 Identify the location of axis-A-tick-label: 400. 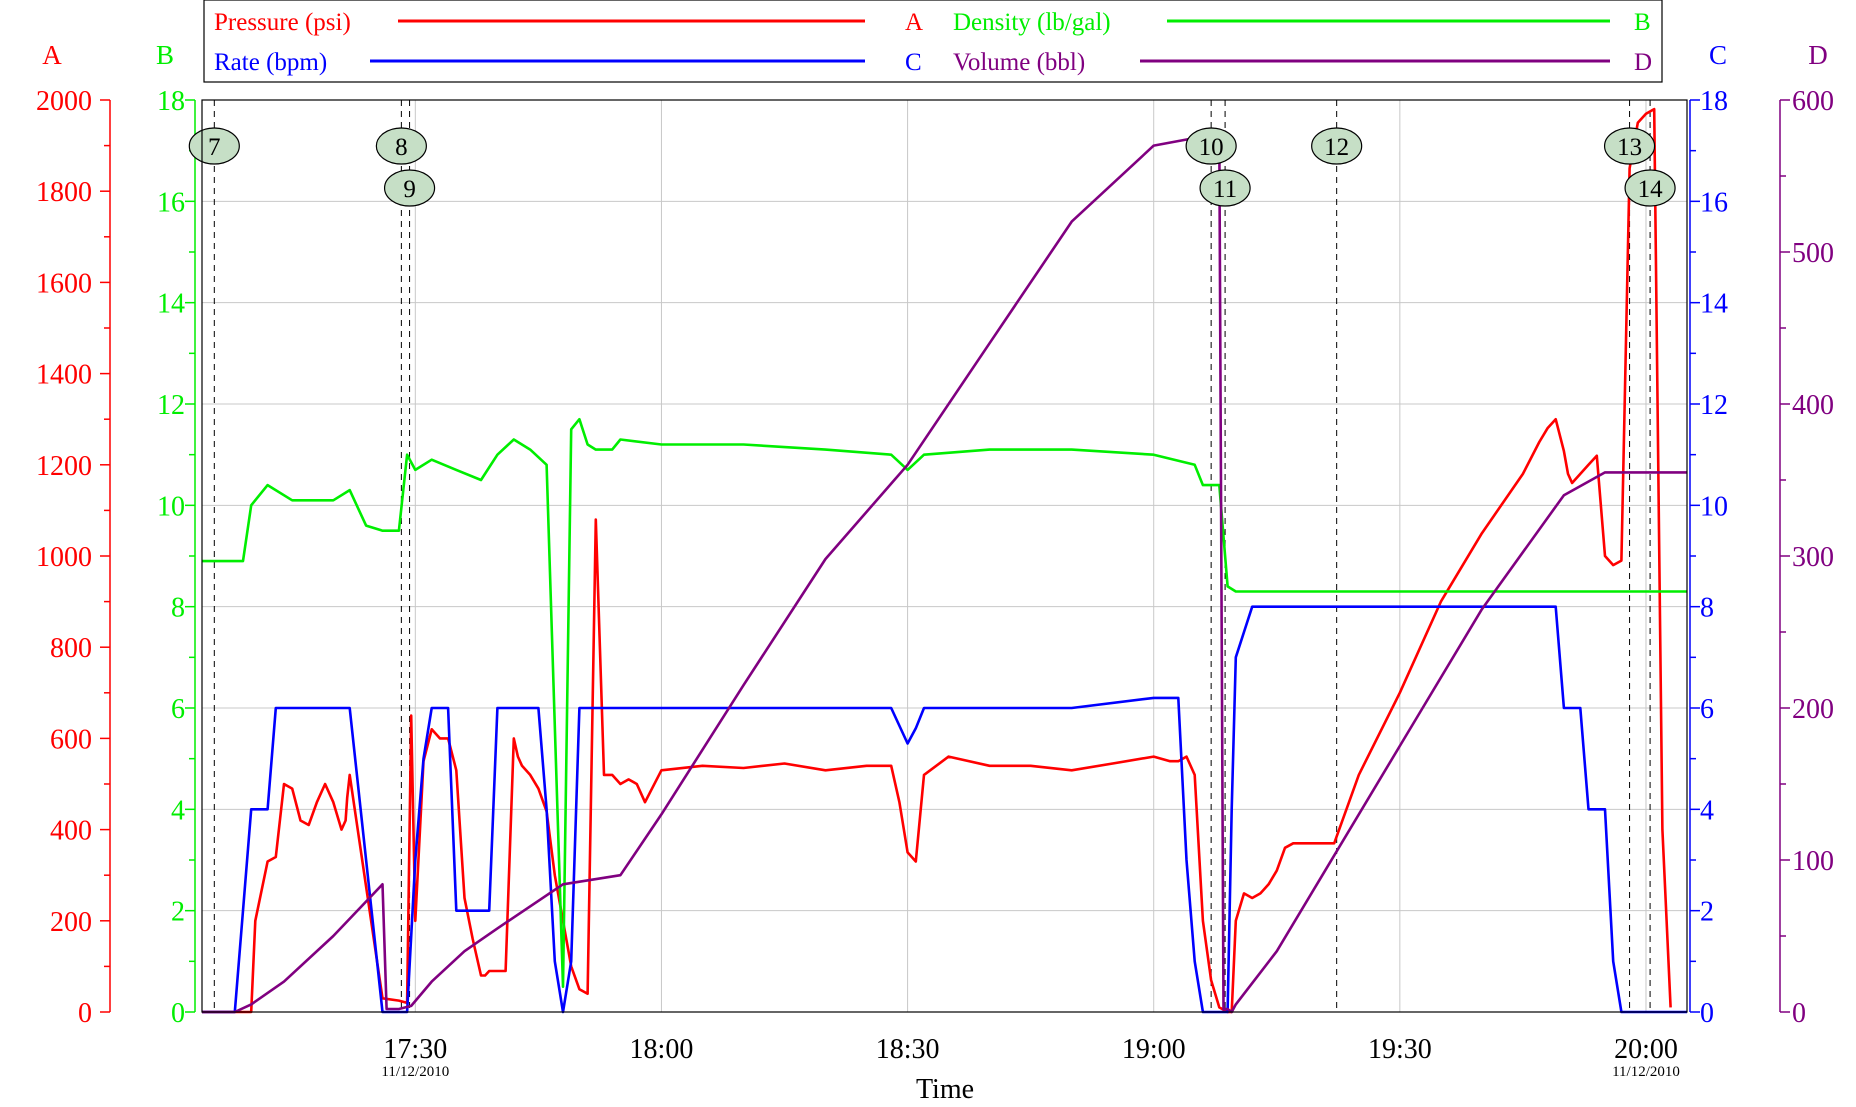
(71, 831).